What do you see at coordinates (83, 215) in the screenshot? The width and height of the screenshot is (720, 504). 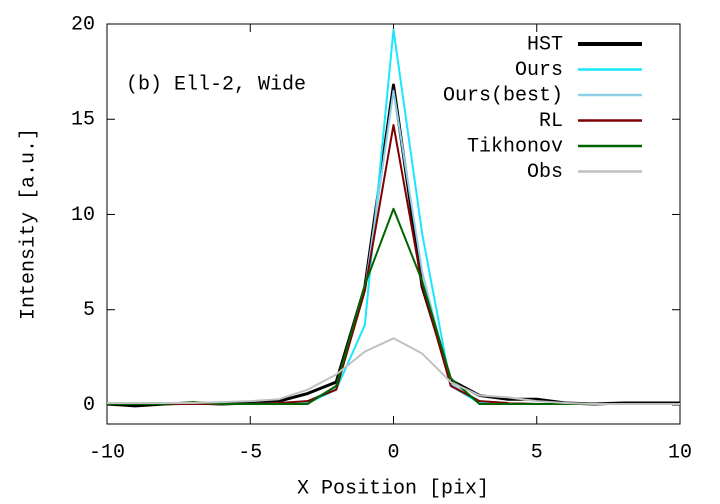 I see `y-tick-label: 10` at bounding box center [83, 215].